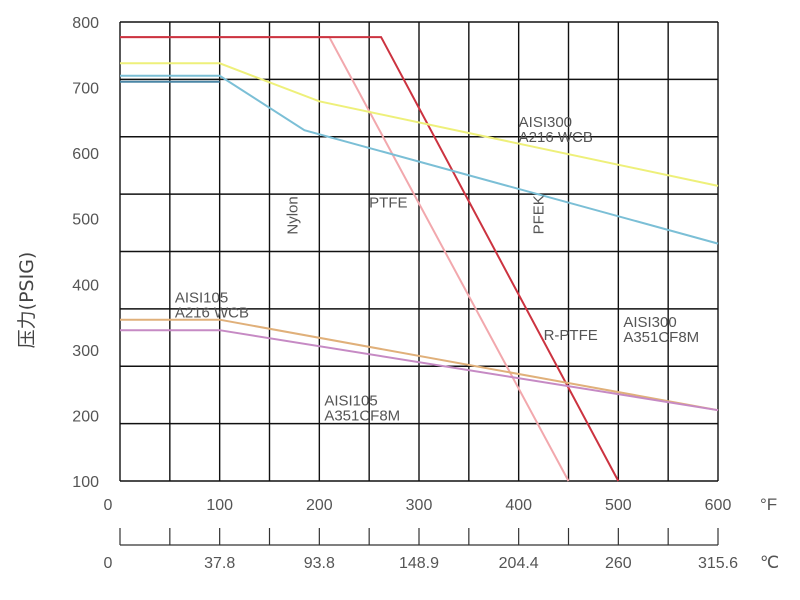 The height and width of the screenshot is (600, 800). What do you see at coordinates (85, 416) in the screenshot?
I see `y-tick-label: 200` at bounding box center [85, 416].